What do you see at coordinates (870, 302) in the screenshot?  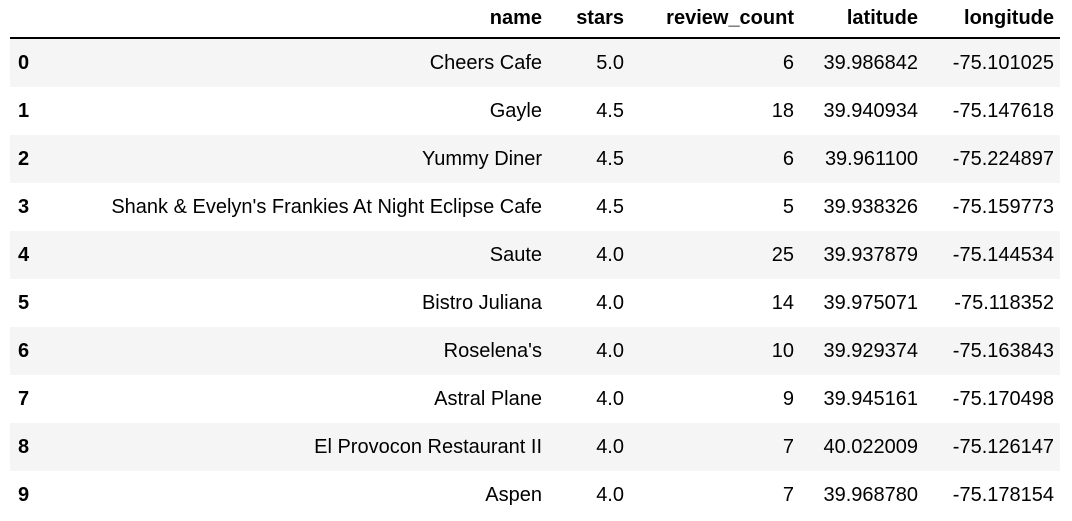 I see `cell-latitude: 39.975071` at bounding box center [870, 302].